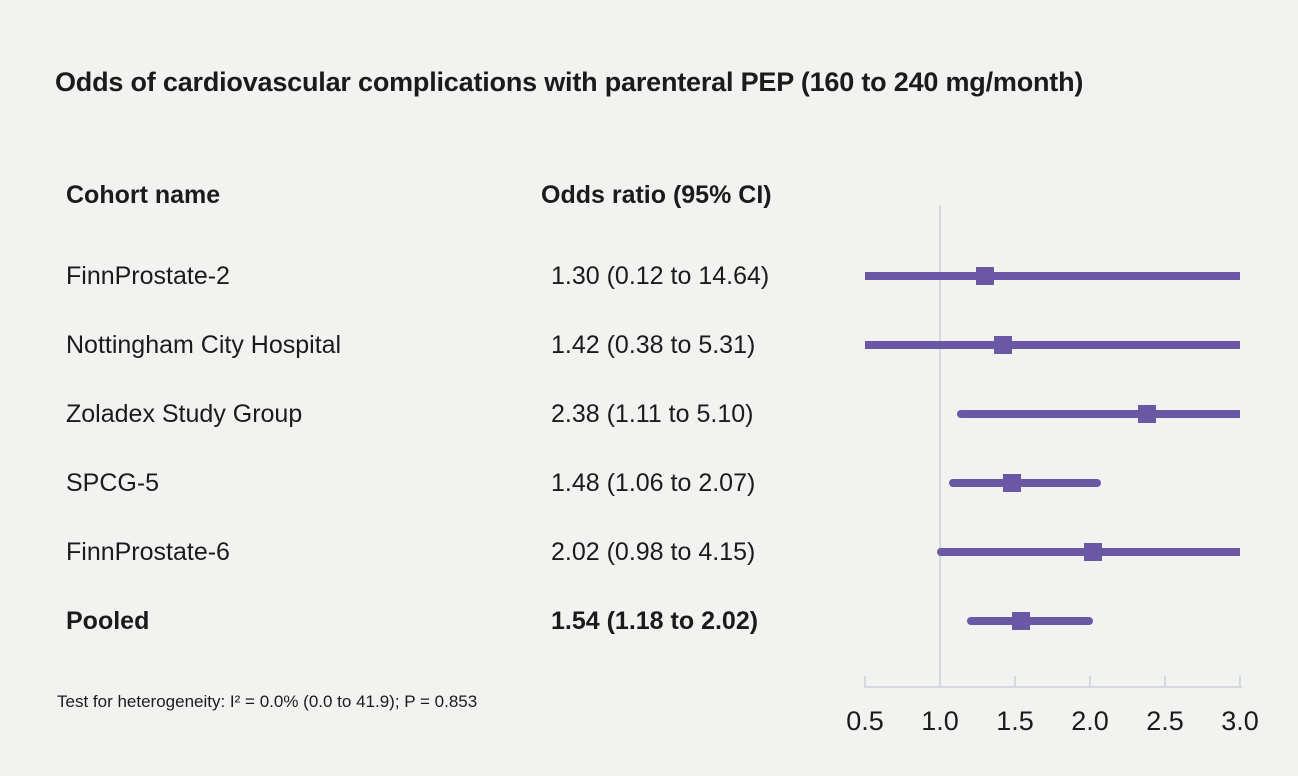  What do you see at coordinates (113, 483) in the screenshot?
I see `cohort-label: SPCG-5` at bounding box center [113, 483].